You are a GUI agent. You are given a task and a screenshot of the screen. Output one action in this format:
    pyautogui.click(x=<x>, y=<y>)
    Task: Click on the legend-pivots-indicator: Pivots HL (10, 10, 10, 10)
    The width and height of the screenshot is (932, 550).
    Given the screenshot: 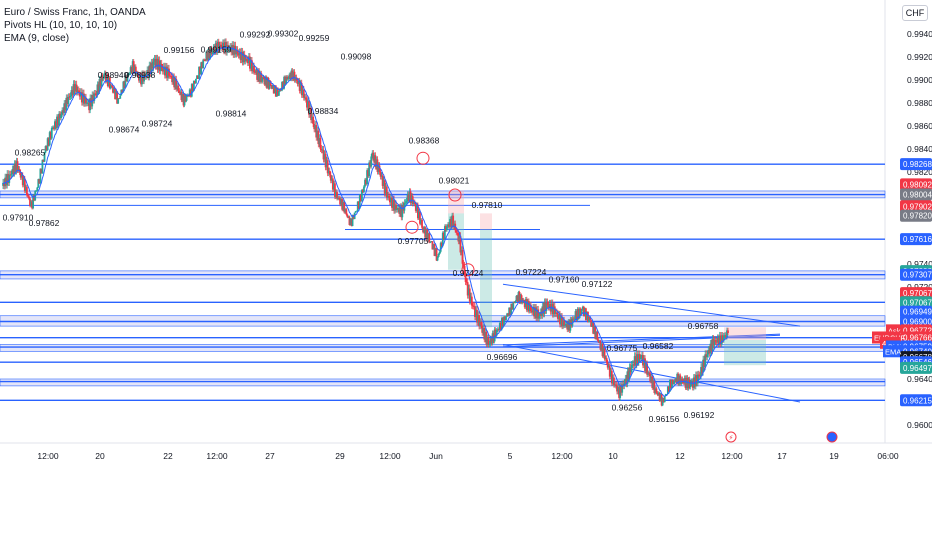 What is the action you would take?
    pyautogui.click(x=61, y=25)
    